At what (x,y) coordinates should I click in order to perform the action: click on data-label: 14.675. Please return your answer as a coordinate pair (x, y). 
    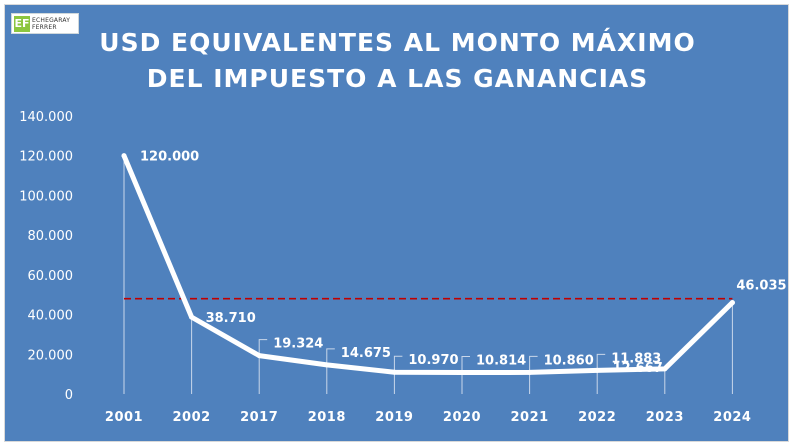
    Looking at the image, I should click on (366, 353).